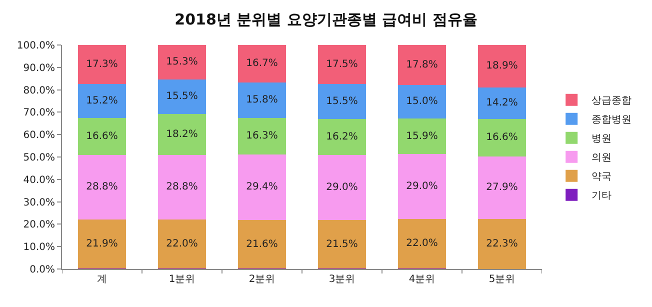 The height and width of the screenshot is (307, 652). I want to click on chart-title: 2018년 분위별 요양기관종별 급여비 점유율, so click(326, 19).